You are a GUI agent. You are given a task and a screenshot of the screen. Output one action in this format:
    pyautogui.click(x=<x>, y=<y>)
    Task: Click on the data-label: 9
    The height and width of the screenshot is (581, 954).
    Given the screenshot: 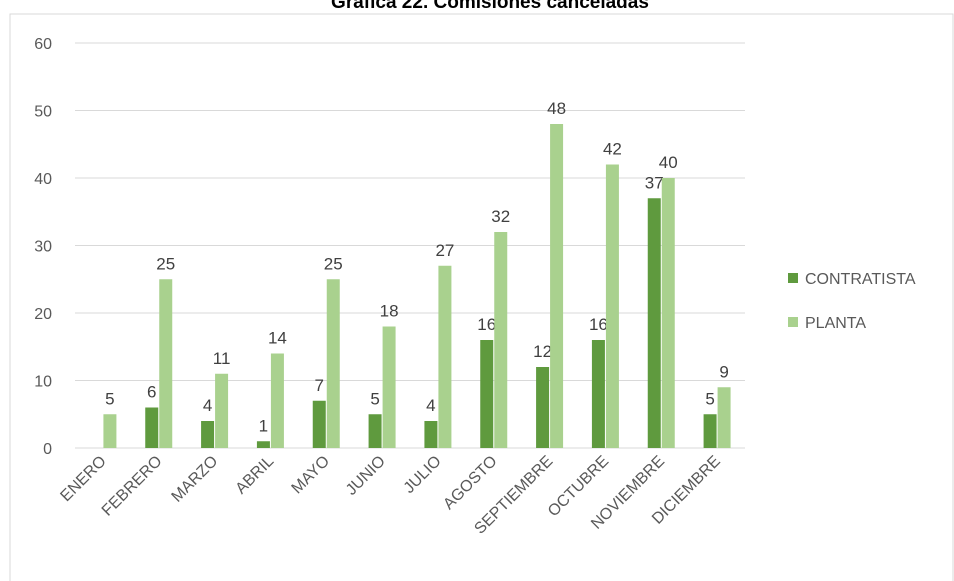 What is the action you would take?
    pyautogui.click(x=723, y=371)
    